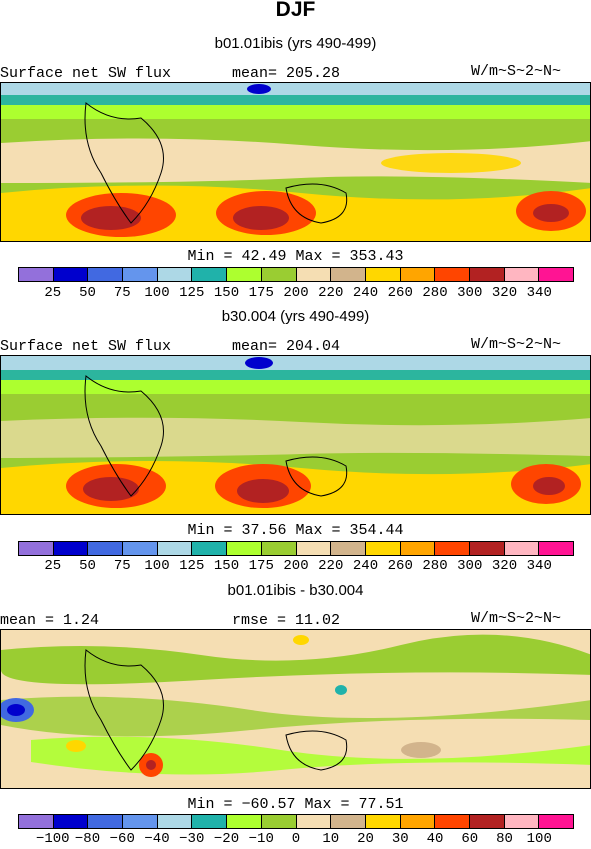  What do you see at coordinates (295, 590) in the screenshot?
I see `panel-3-title: b01.01ibis - b30.004` at bounding box center [295, 590].